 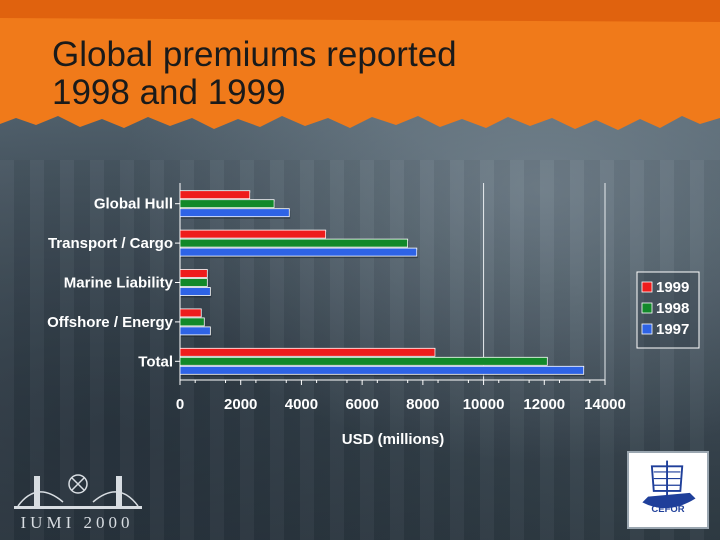 What do you see at coordinates (647, 329) in the screenshot?
I see `legend-swatch-1997` at bounding box center [647, 329].